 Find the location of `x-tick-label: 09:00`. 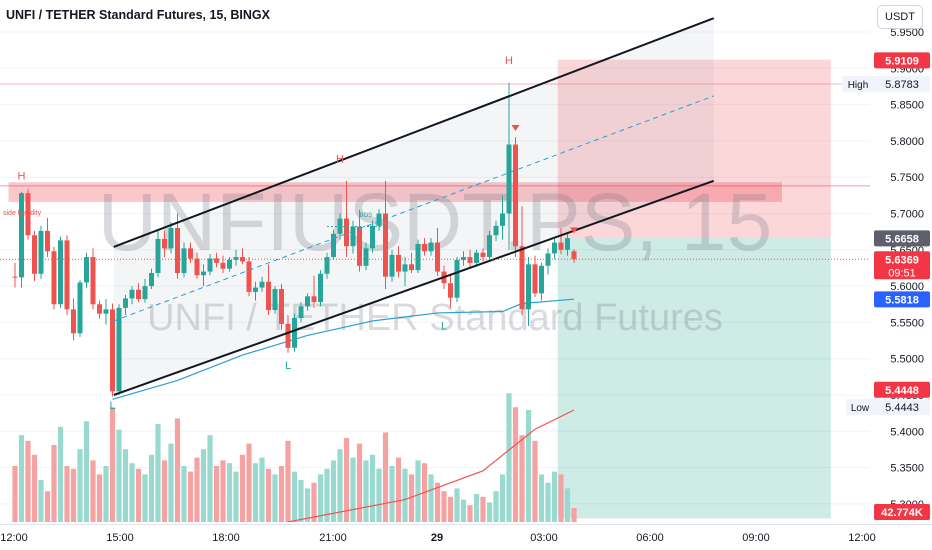

x-tick-label: 09:00 is located at coordinates (756, 538).